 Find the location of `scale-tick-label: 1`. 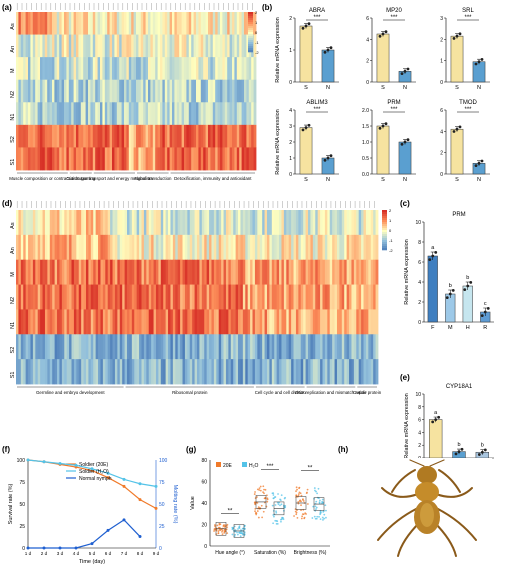

scale-tick-label: 1 is located at coordinates (390, 220).